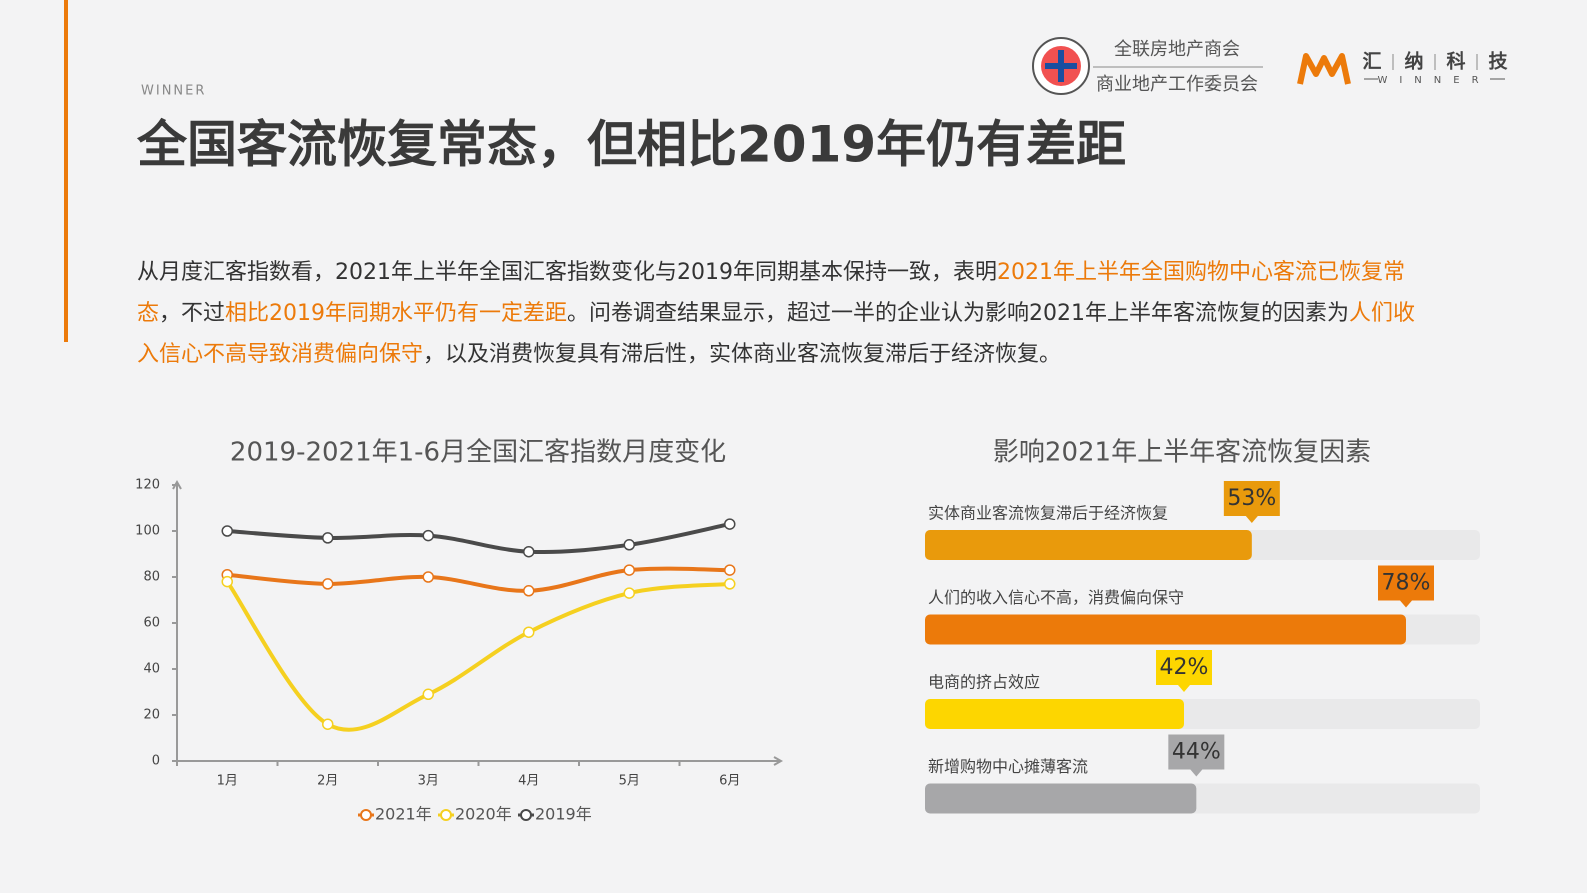  I want to click on x-tick-label: 5月, so click(629, 781).